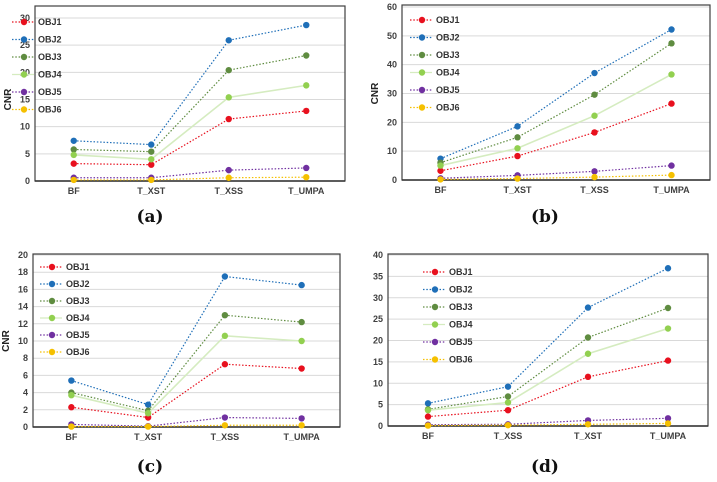  I want to click on y-tick-label: 25, so click(25, 45).